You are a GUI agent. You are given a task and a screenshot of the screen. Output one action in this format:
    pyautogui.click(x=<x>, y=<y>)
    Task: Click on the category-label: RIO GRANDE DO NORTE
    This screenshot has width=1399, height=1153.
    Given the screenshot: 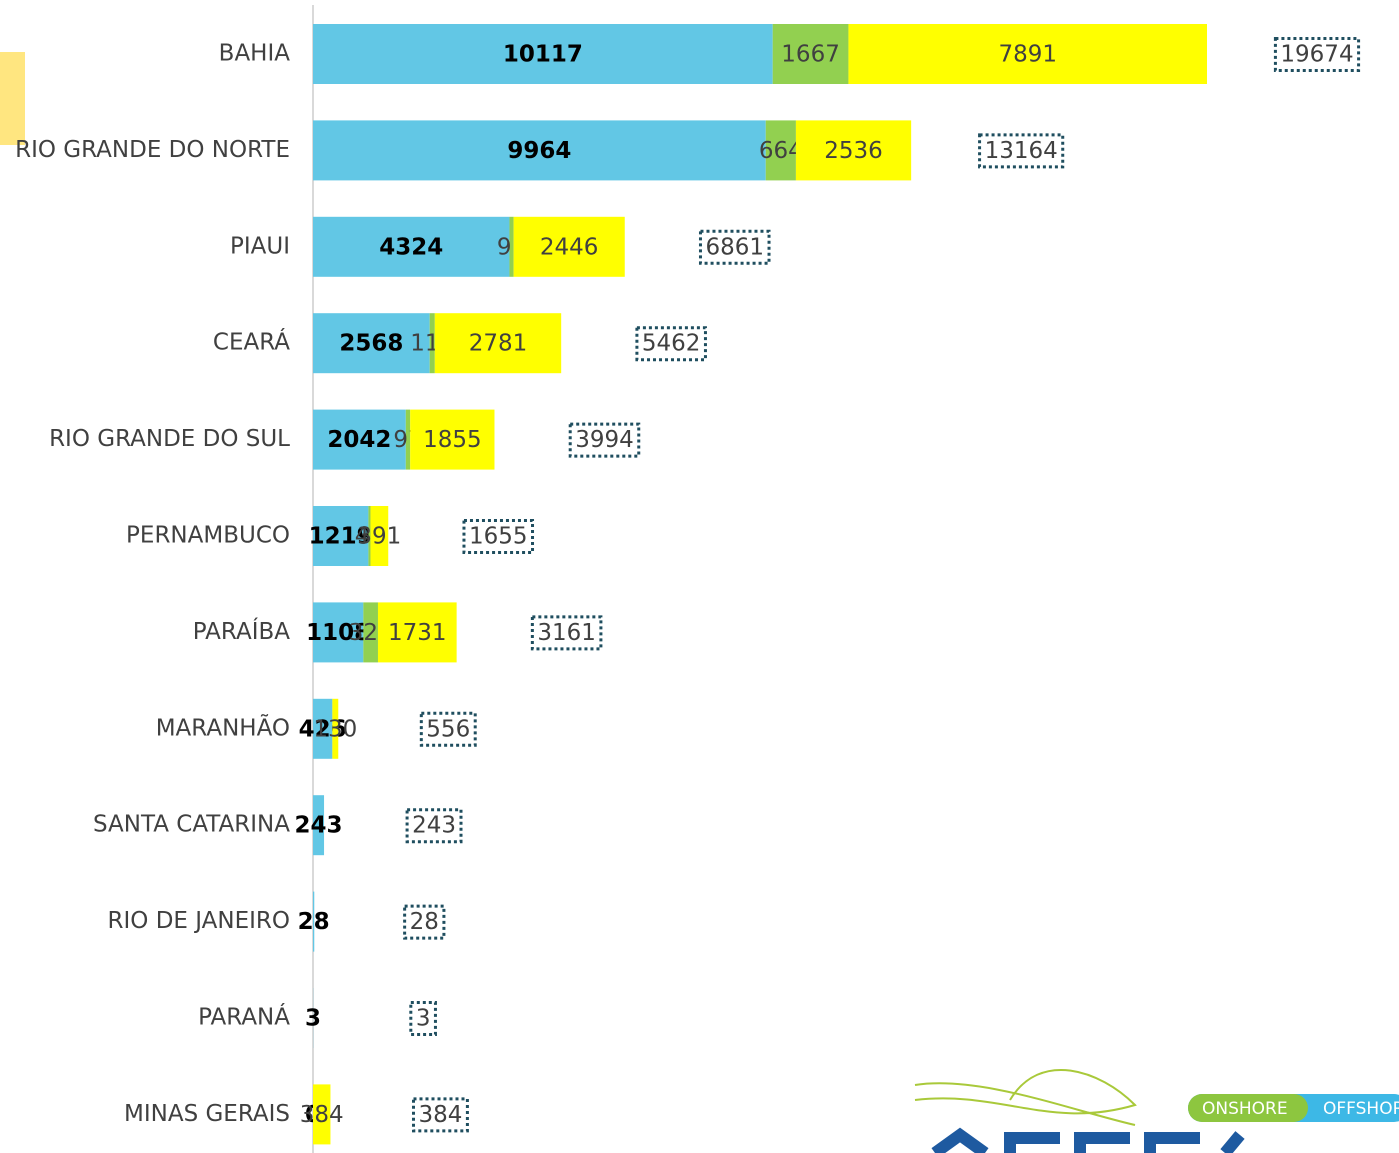 What is the action you would take?
    pyautogui.click(x=152, y=150)
    